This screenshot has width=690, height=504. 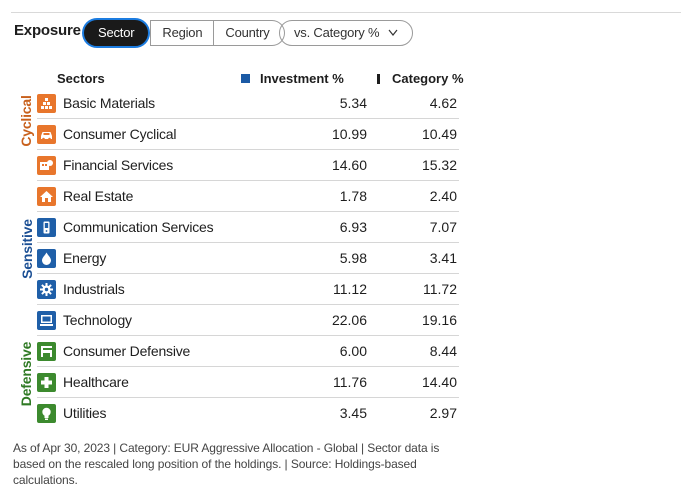 I want to click on tab-country: Country, so click(x=249, y=33).